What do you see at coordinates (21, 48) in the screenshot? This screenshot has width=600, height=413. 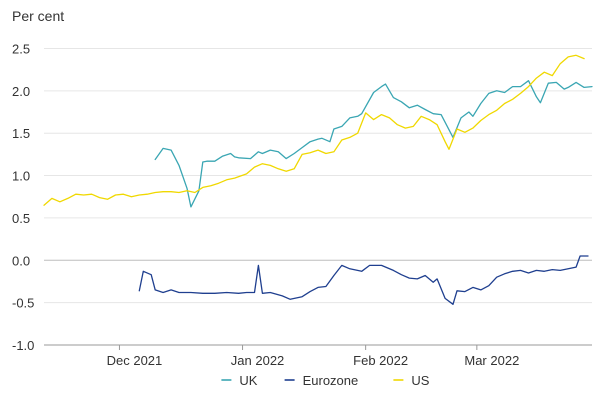 I see `y-tick-label: 2.5` at bounding box center [21, 48].